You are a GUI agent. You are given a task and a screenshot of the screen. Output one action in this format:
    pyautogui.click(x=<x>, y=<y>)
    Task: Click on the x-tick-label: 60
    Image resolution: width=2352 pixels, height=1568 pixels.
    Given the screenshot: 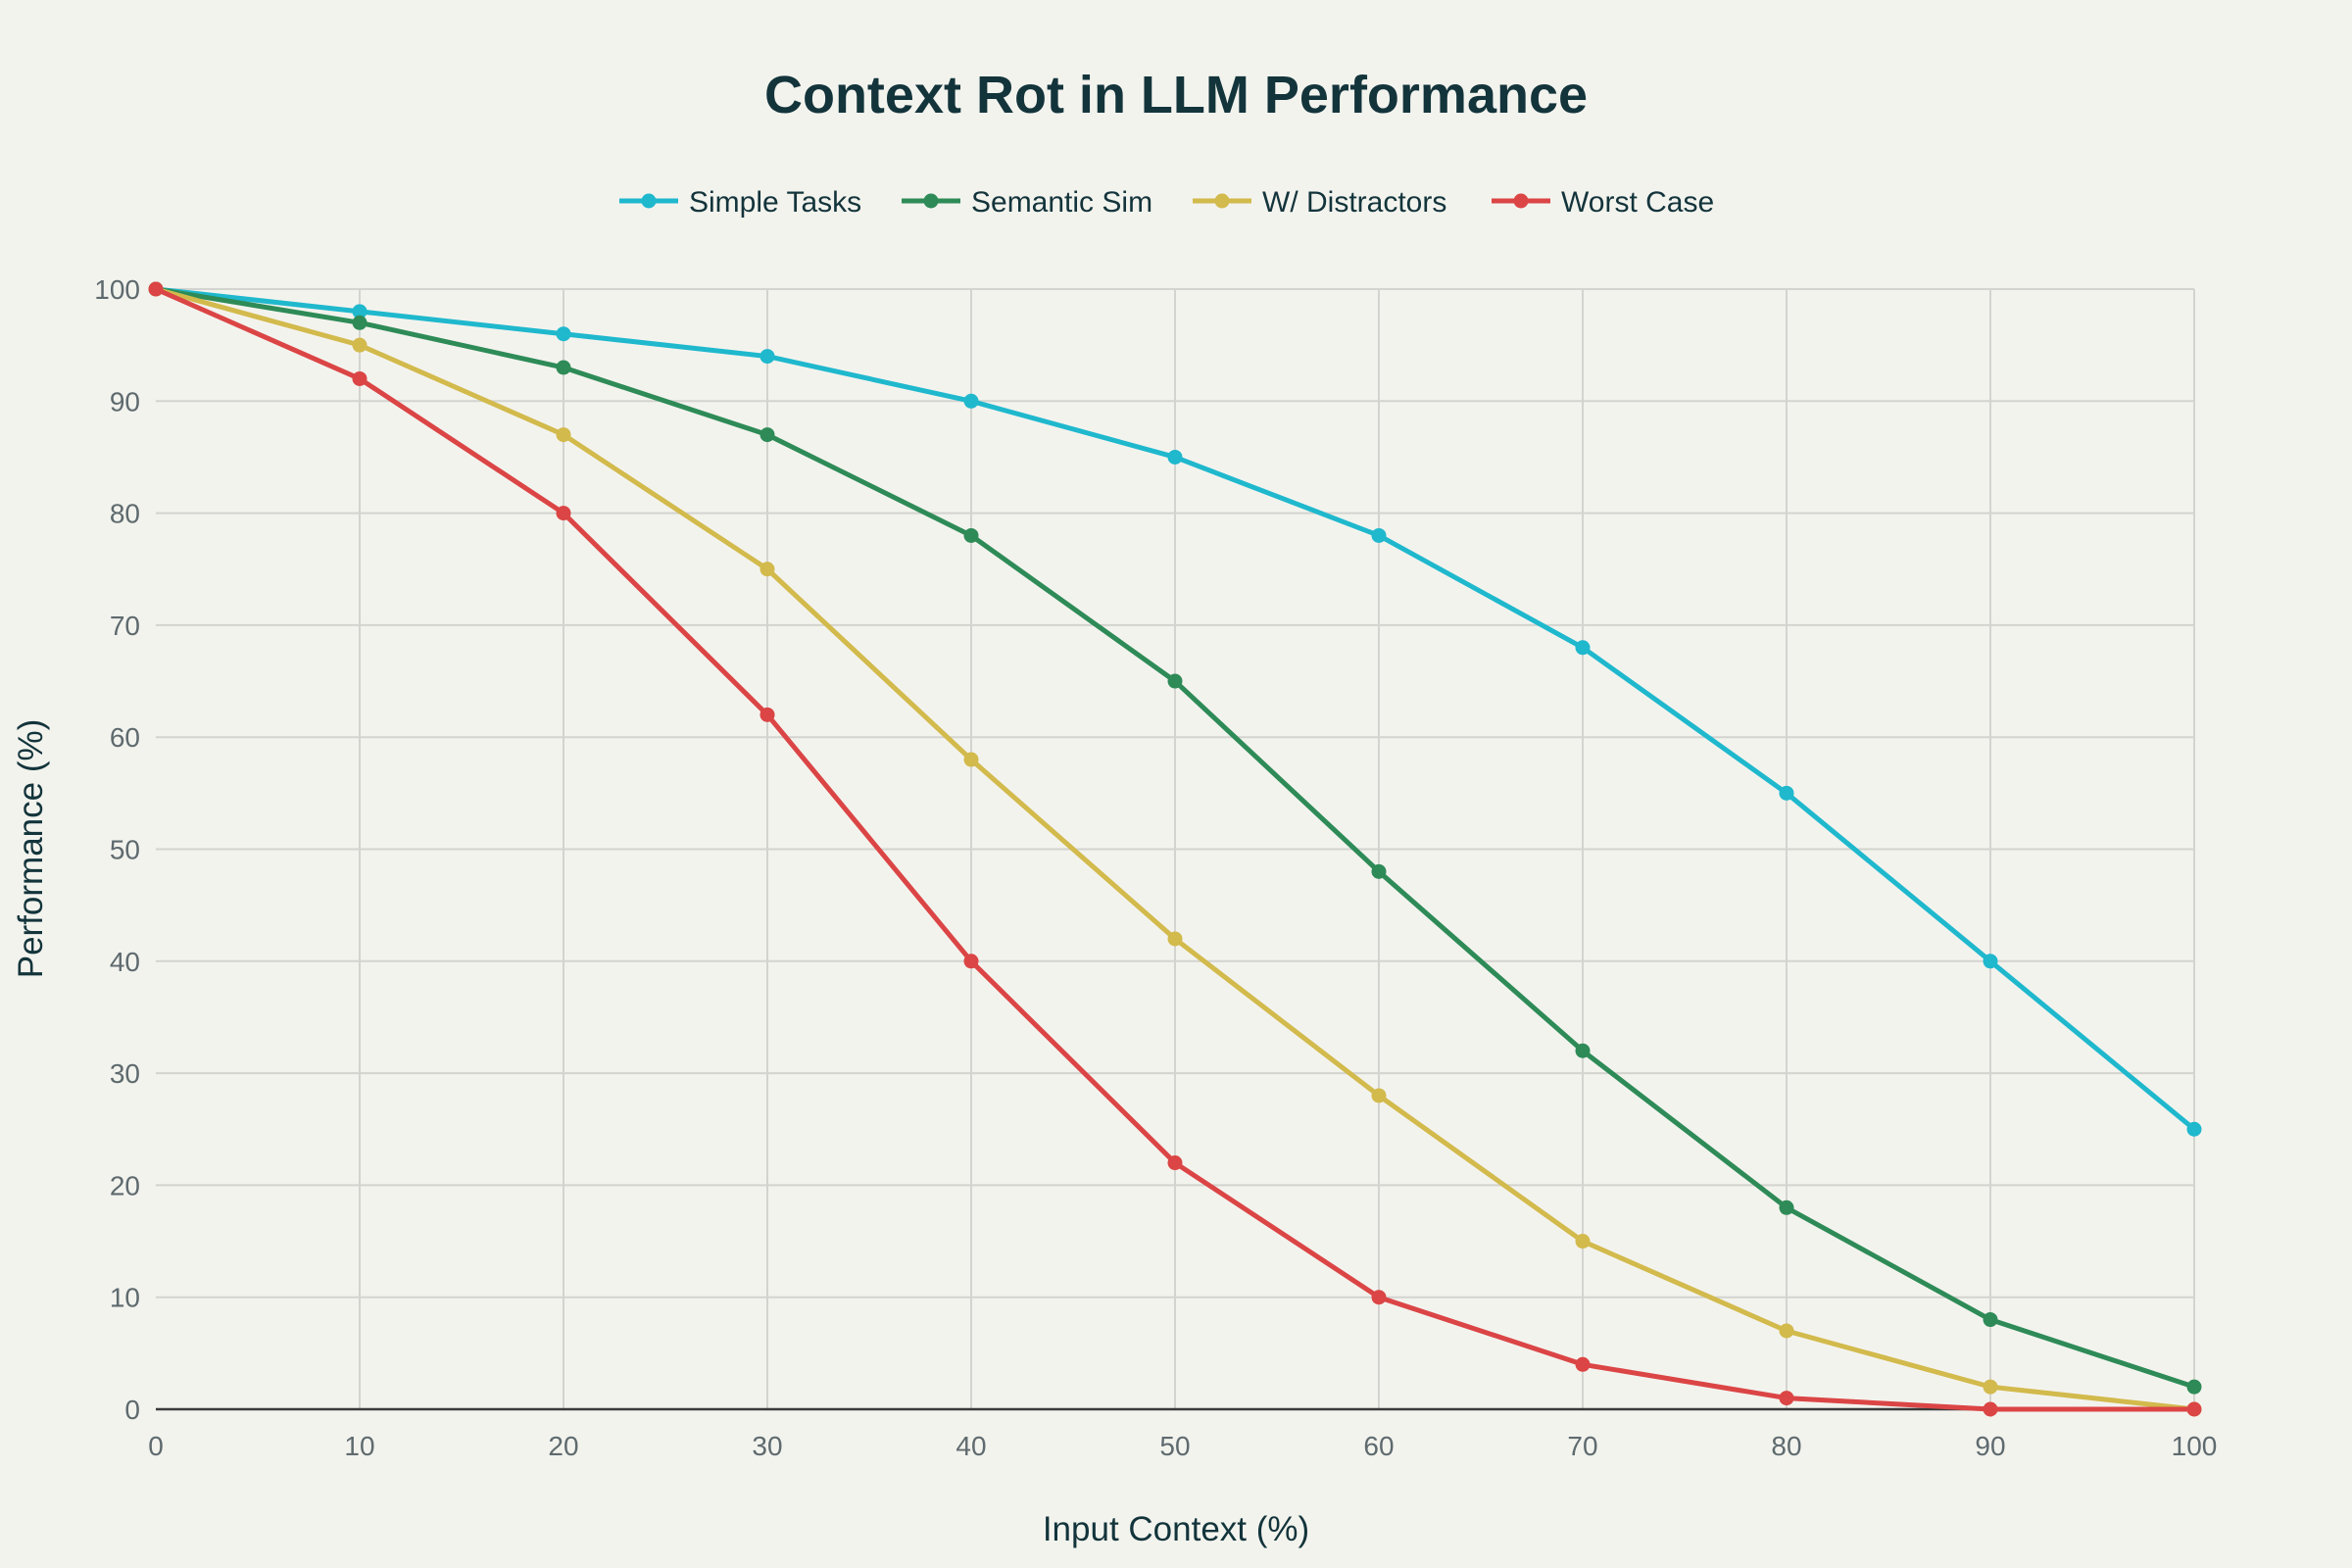 What is the action you would take?
    pyautogui.click(x=1378, y=1446)
    